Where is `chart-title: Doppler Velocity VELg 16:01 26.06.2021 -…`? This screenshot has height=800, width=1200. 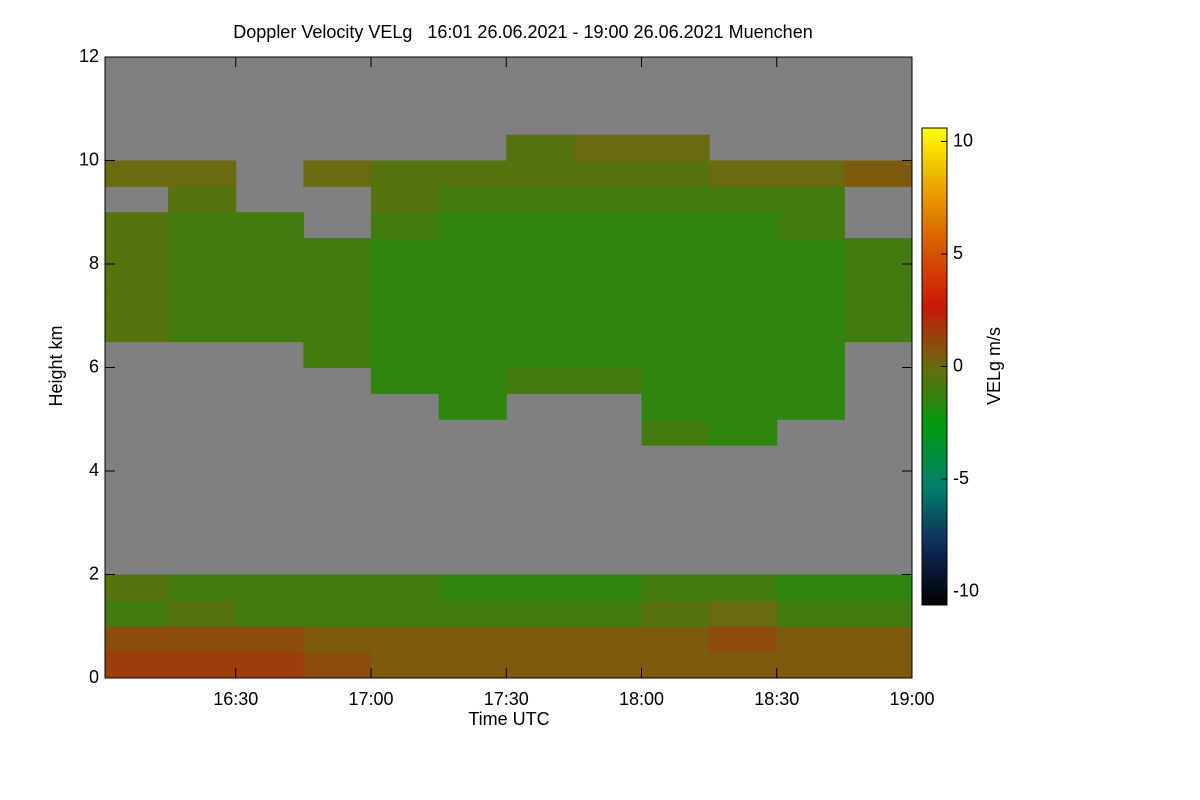
chart-title: Doppler Velocity VELg 16:01 26.06.2021 -… is located at coordinates (522, 32).